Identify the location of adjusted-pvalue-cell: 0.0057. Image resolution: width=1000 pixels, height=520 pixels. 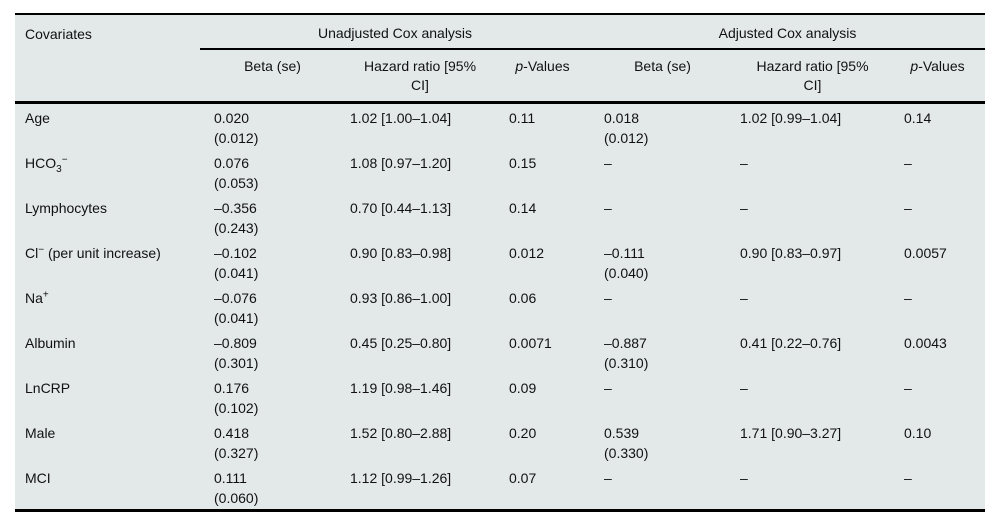
(925, 253).